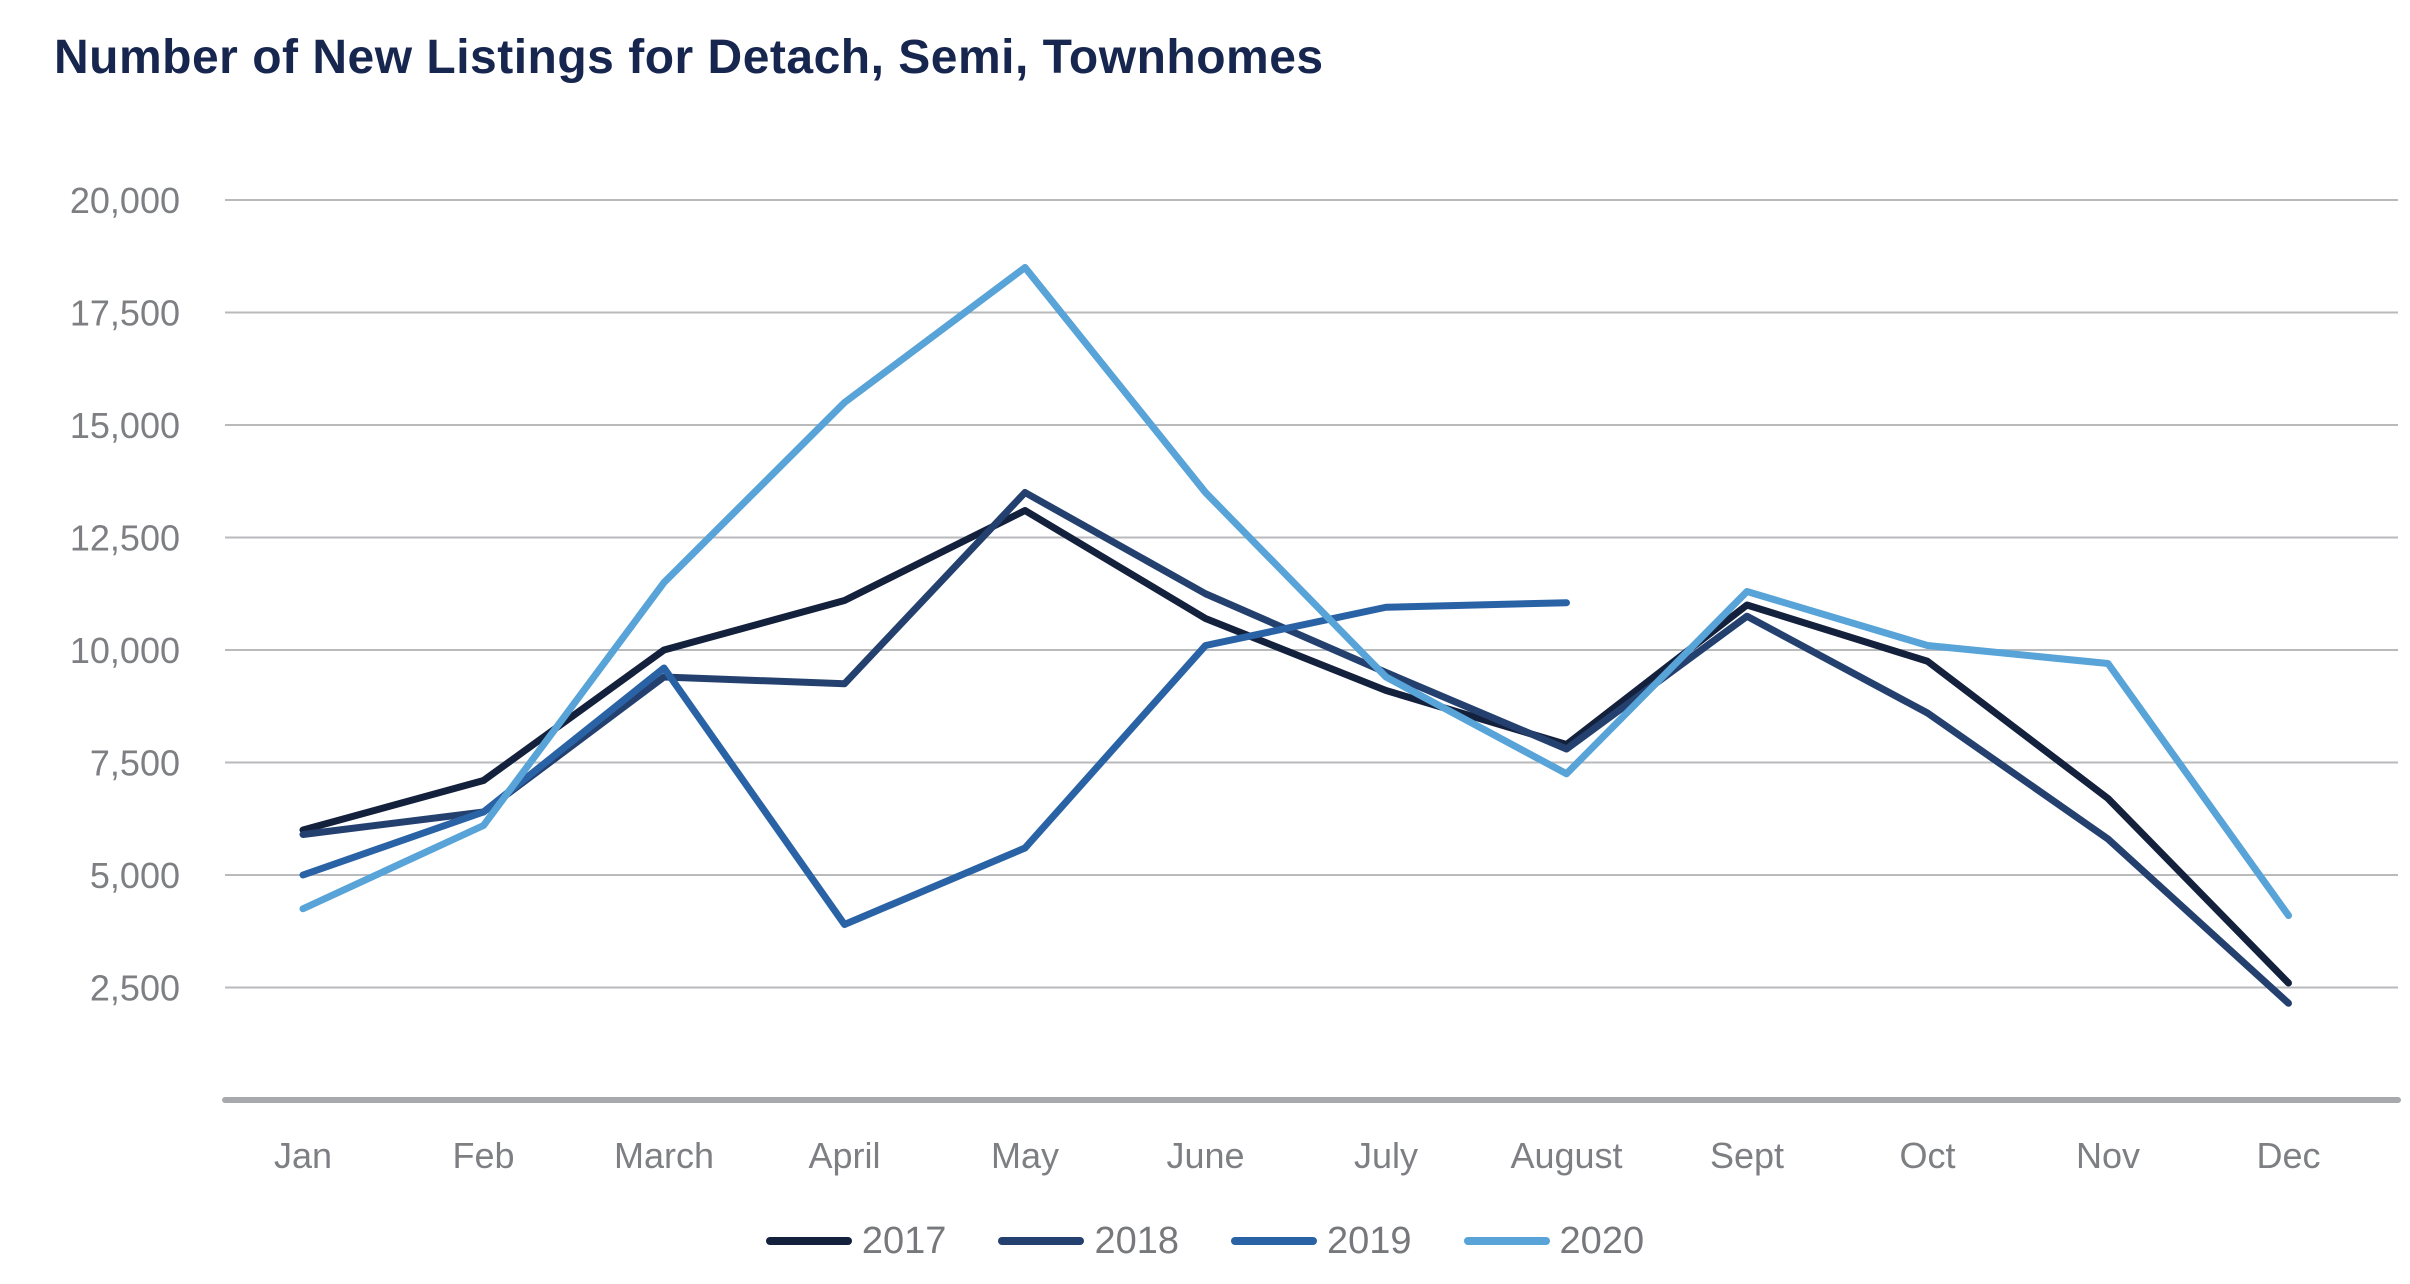  Describe the element at coordinates (135, 763) in the screenshot. I see `y-tick-label: 7,500` at that location.